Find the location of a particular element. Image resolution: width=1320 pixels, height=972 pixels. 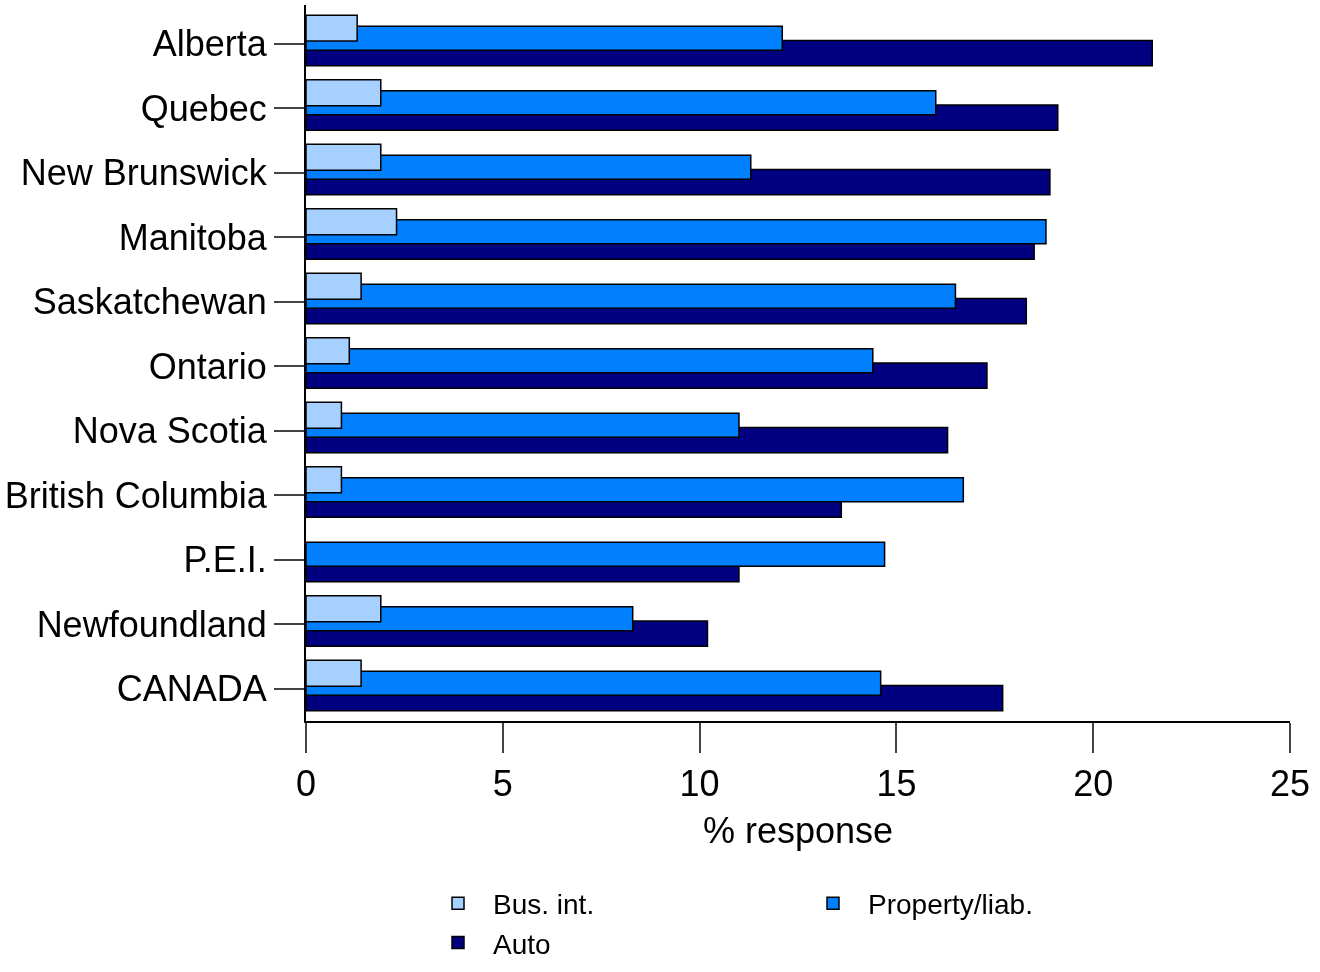

y-tick-label: Nova Scotia is located at coordinates (170, 431).